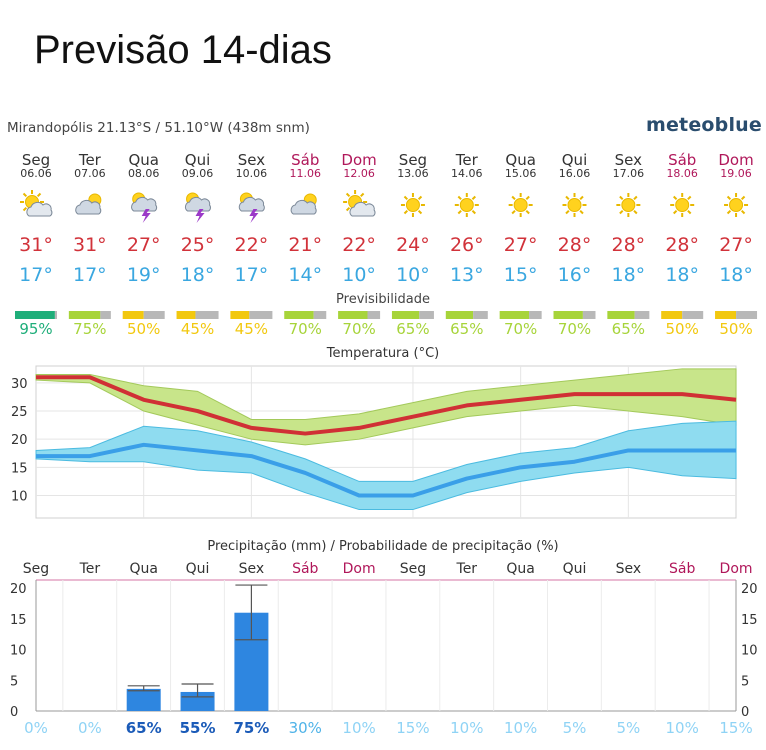  I want to click on day-date: 11.06, so click(306, 173).